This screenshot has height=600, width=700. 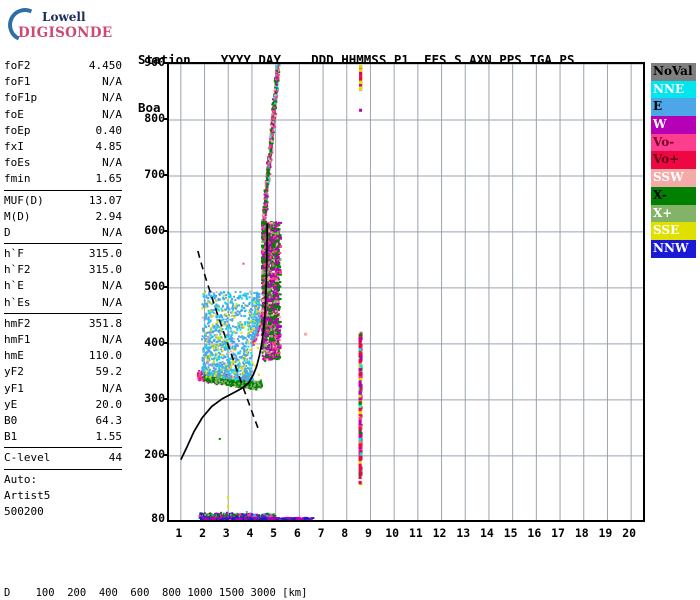 What do you see at coordinates (14, 286) in the screenshot?
I see `param-key: h`E` at bounding box center [14, 286].